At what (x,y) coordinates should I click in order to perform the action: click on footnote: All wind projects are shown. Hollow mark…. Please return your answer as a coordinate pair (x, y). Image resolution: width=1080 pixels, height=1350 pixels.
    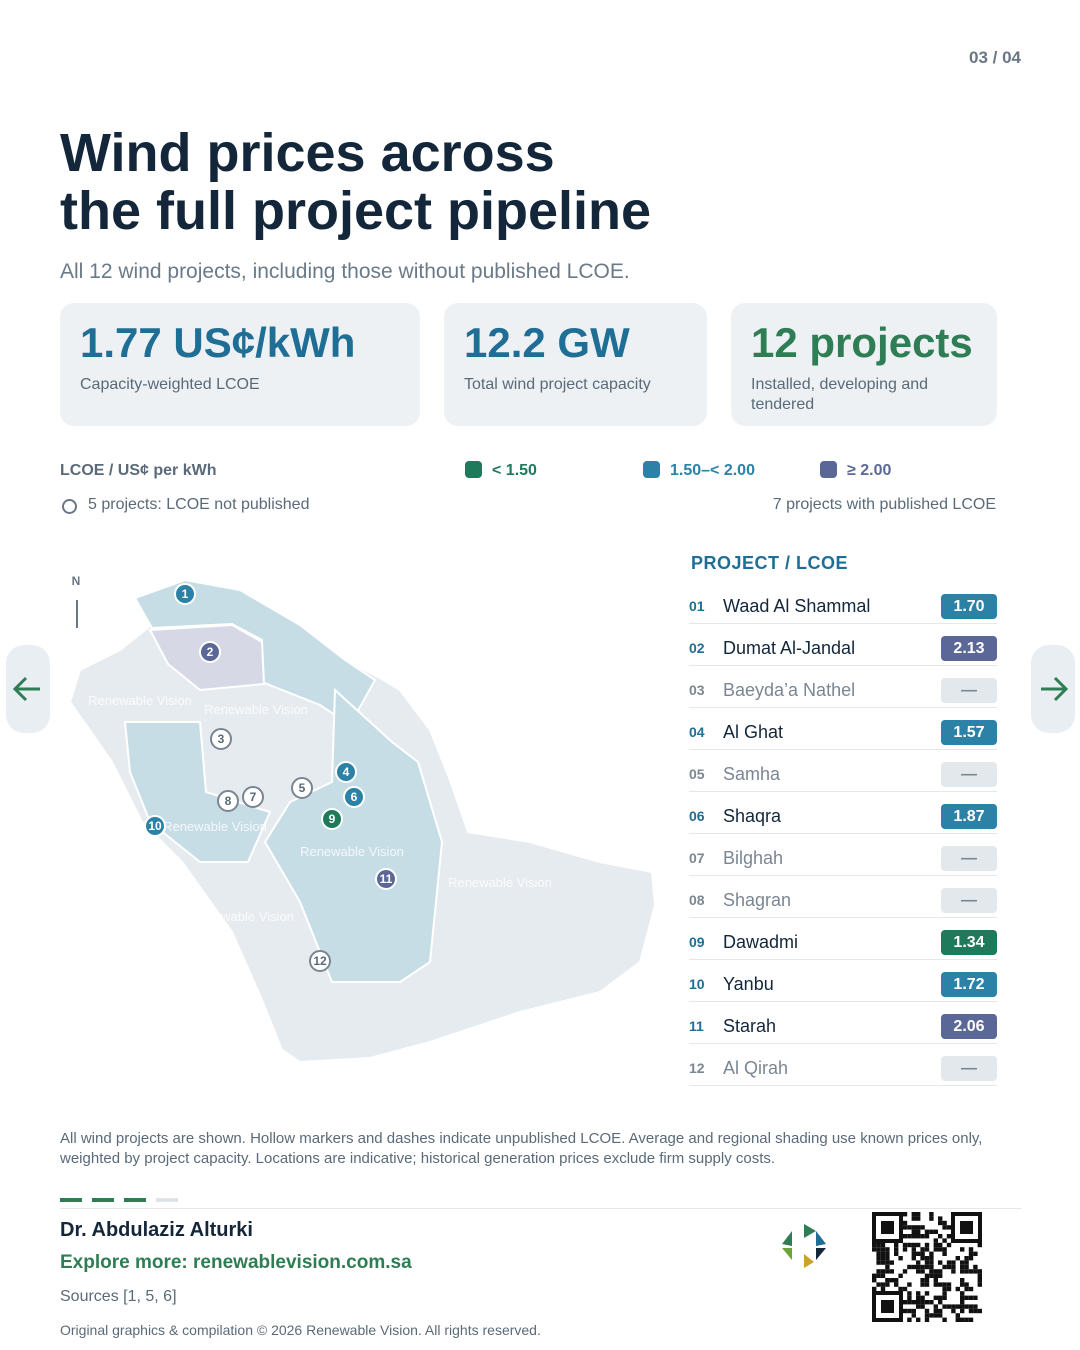
    Looking at the image, I should click on (521, 1148).